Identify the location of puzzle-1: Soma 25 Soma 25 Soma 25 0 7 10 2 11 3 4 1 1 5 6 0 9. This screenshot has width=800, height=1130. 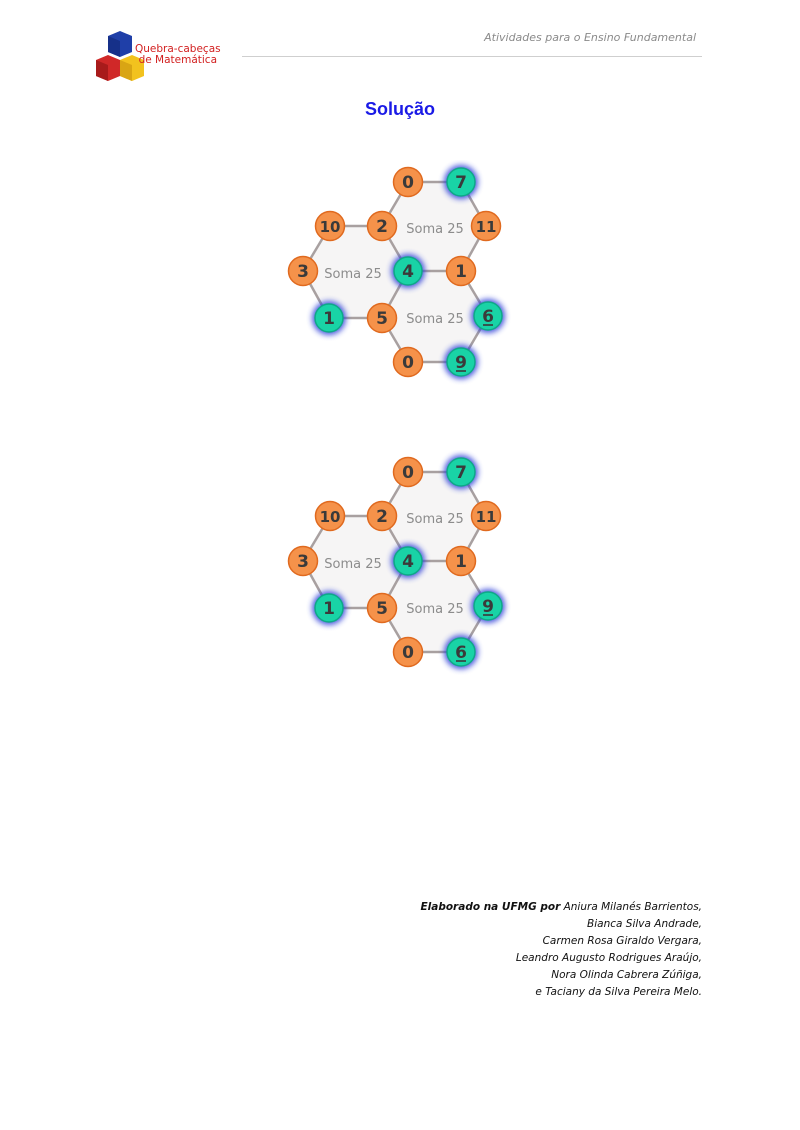
(400, 275).